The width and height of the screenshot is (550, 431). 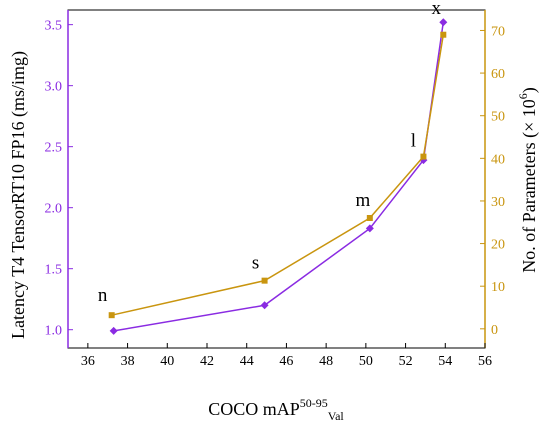 What do you see at coordinates (264, 305) in the screenshot?
I see `latency-point-s` at bounding box center [264, 305].